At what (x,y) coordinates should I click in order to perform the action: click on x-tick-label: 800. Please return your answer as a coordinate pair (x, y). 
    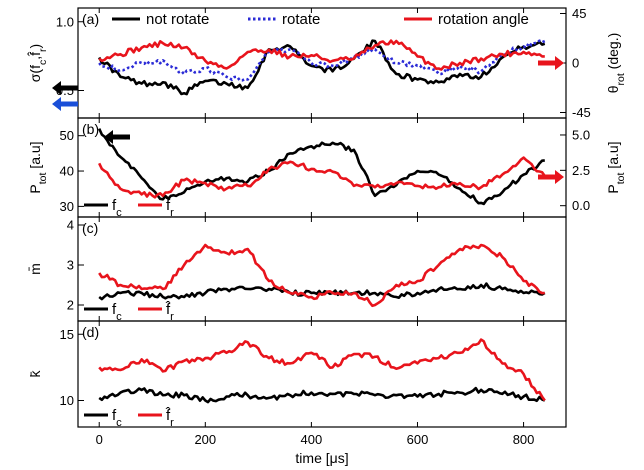
    Looking at the image, I should click on (524, 439).